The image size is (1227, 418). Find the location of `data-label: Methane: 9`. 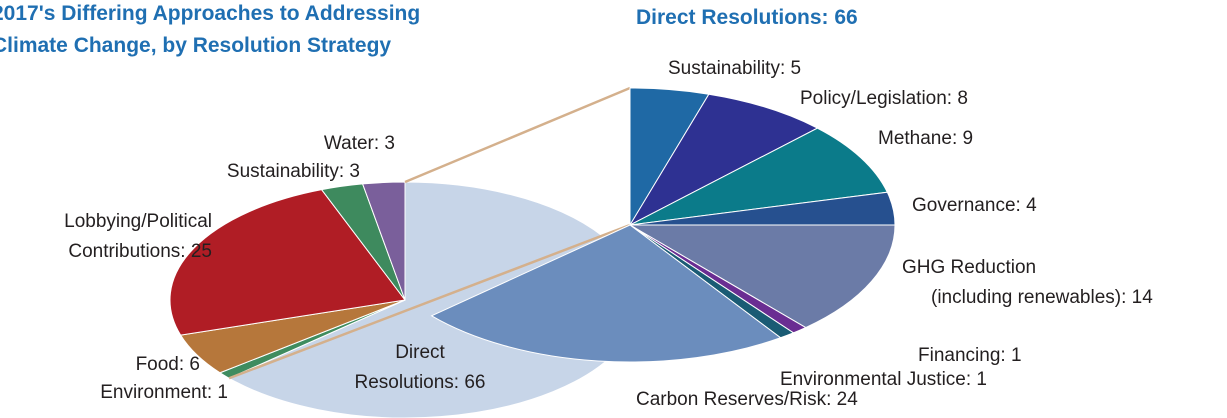

data-label: Methane: 9 is located at coordinates (925, 138).